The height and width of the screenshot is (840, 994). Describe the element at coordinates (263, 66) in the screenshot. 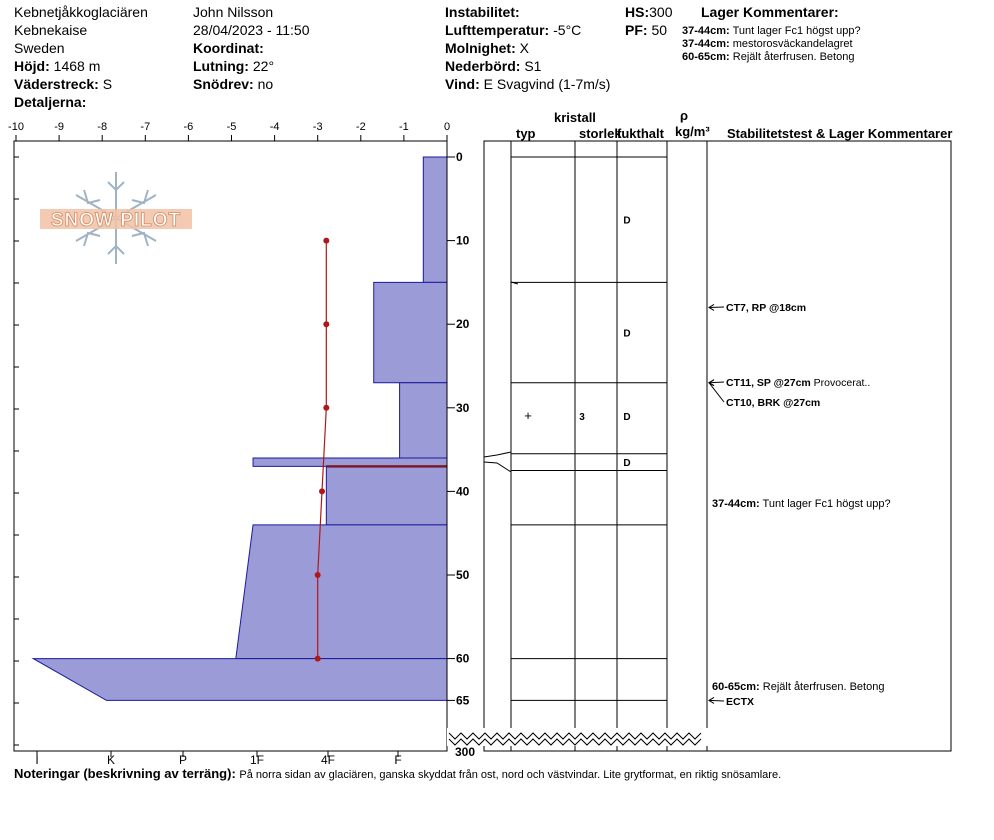

I see `slope-value: 22°` at that location.